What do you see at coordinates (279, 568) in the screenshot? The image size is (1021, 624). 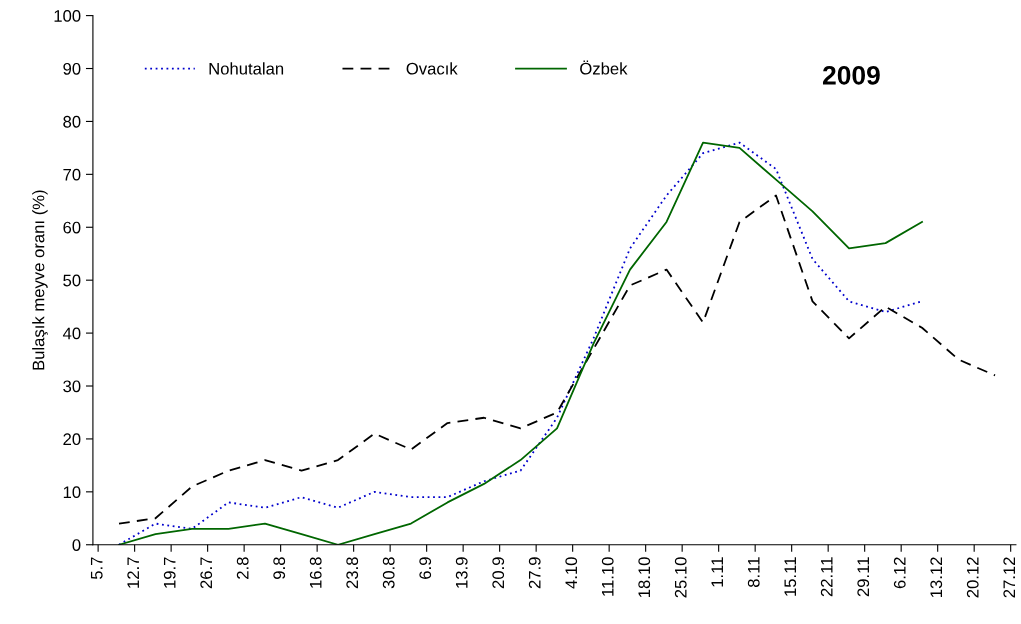 I see `x-tick-label: 9.8` at bounding box center [279, 568].